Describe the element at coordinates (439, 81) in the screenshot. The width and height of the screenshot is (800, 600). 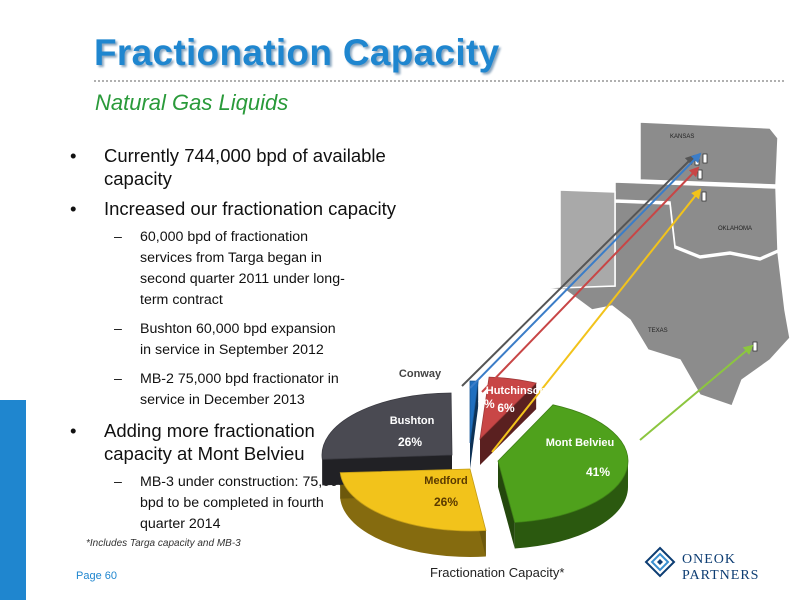
I see `title-divider` at that location.